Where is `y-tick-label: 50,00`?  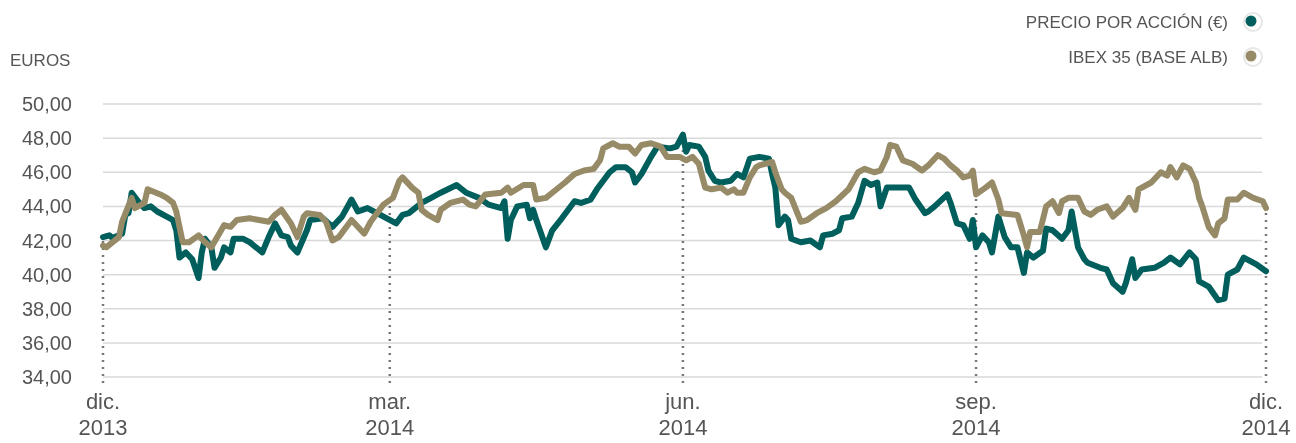 y-tick-label: 50,00 is located at coordinates (46, 104).